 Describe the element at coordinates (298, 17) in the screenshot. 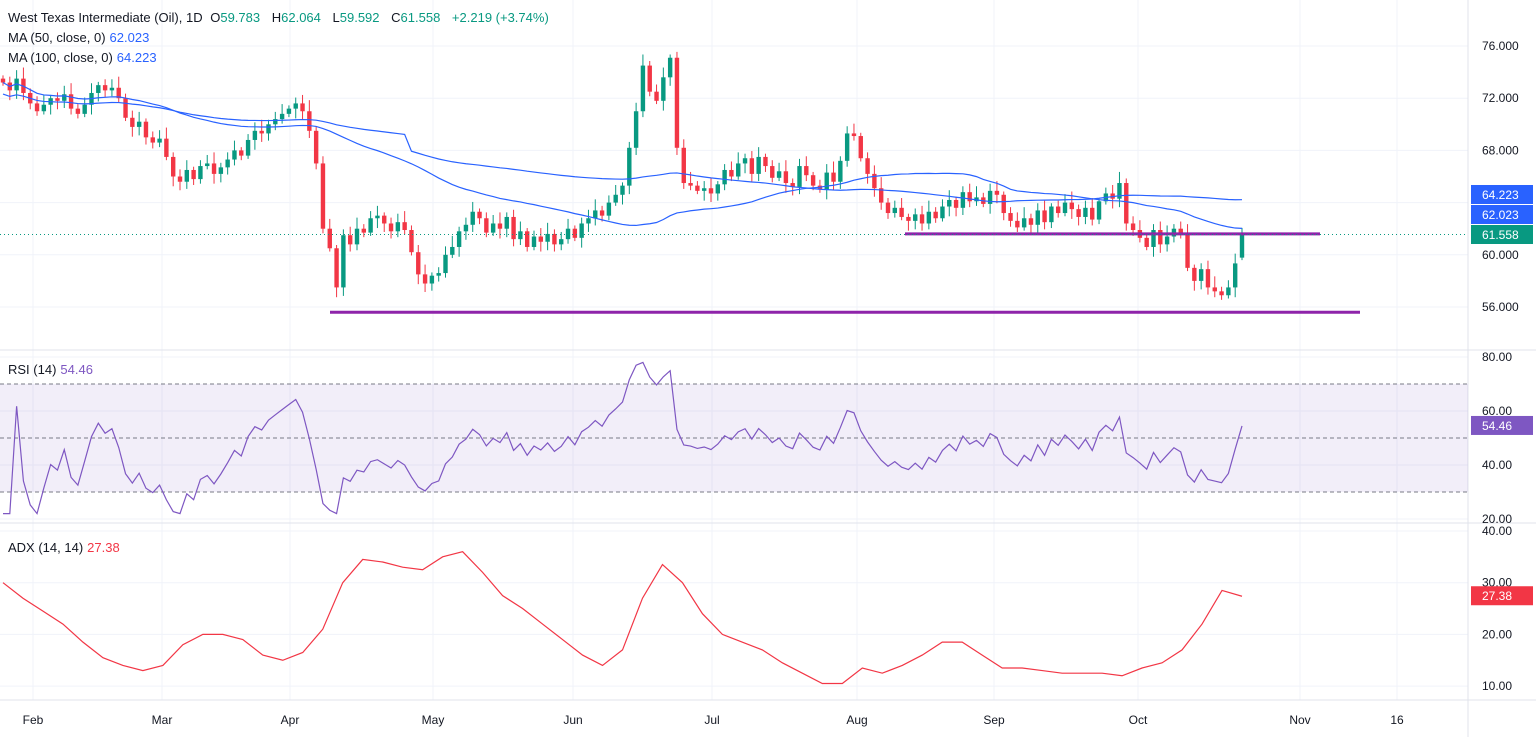

I see `ohlc-high: H62.064` at that location.